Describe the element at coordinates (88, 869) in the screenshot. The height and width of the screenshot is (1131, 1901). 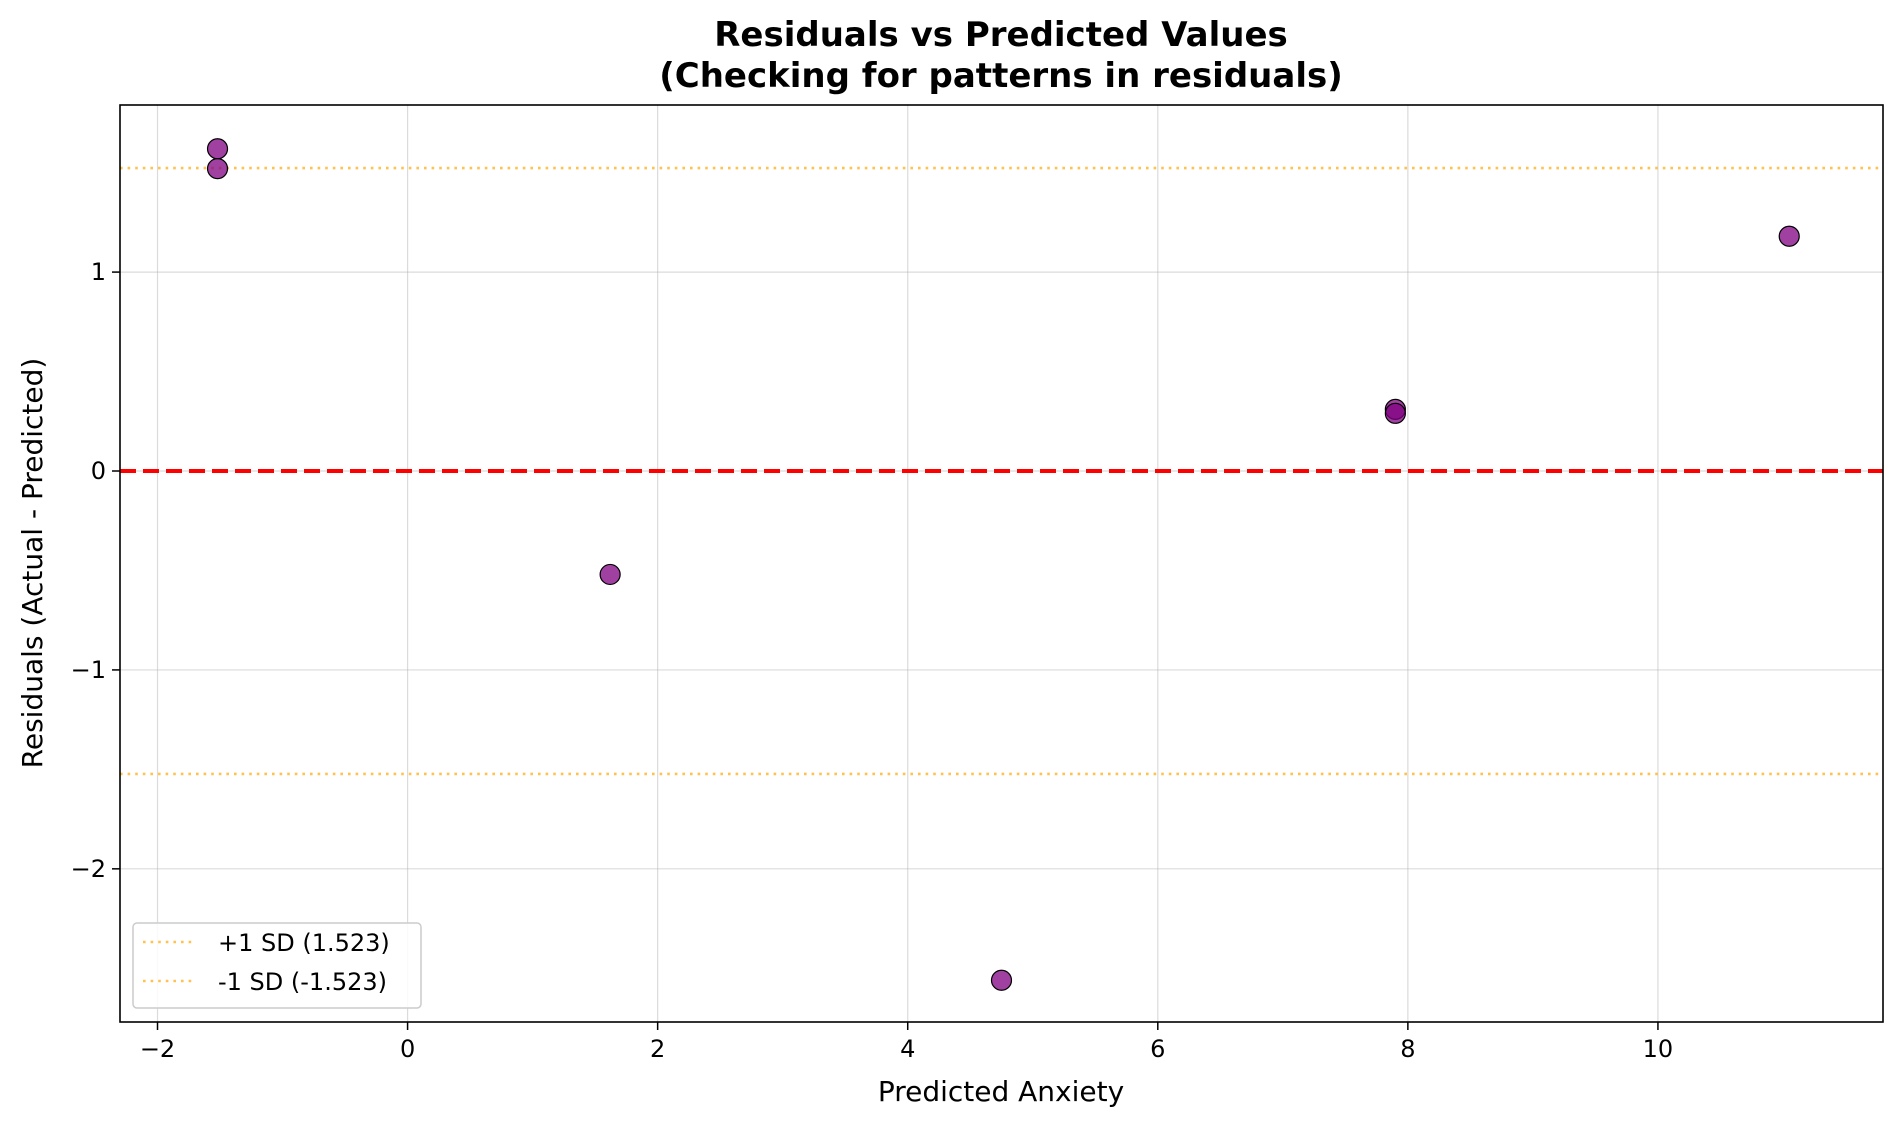
I see `y-tick-label: −2` at that location.